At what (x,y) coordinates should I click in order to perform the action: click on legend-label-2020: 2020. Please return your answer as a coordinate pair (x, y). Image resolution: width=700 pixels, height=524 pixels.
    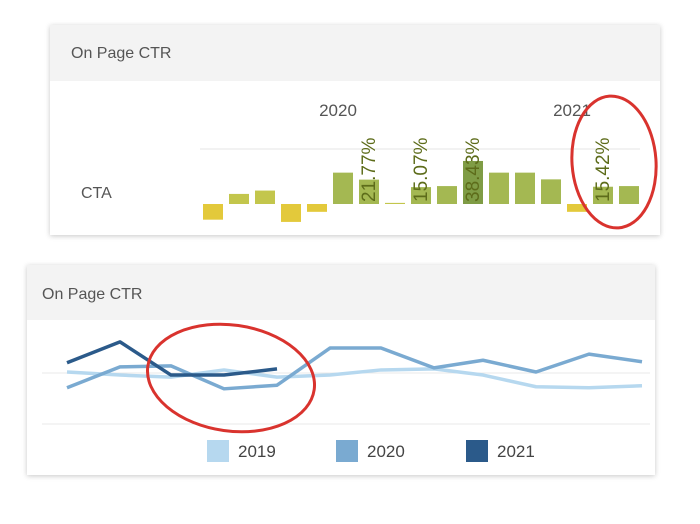
    Looking at the image, I should click on (386, 451).